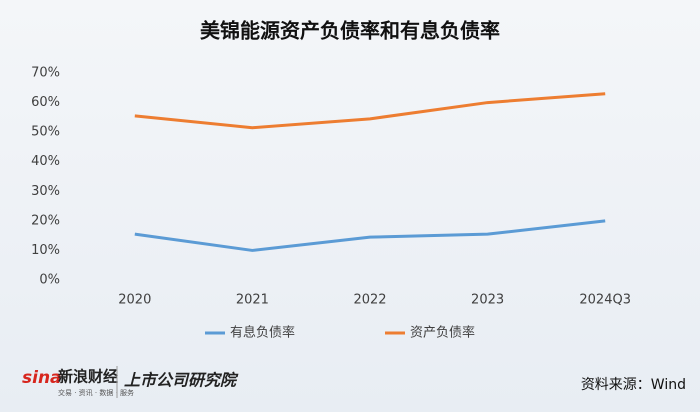 Image resolution: width=700 pixels, height=412 pixels. What do you see at coordinates (88, 377) in the screenshot?
I see `brand-name: 新浪财经` at bounding box center [88, 377].